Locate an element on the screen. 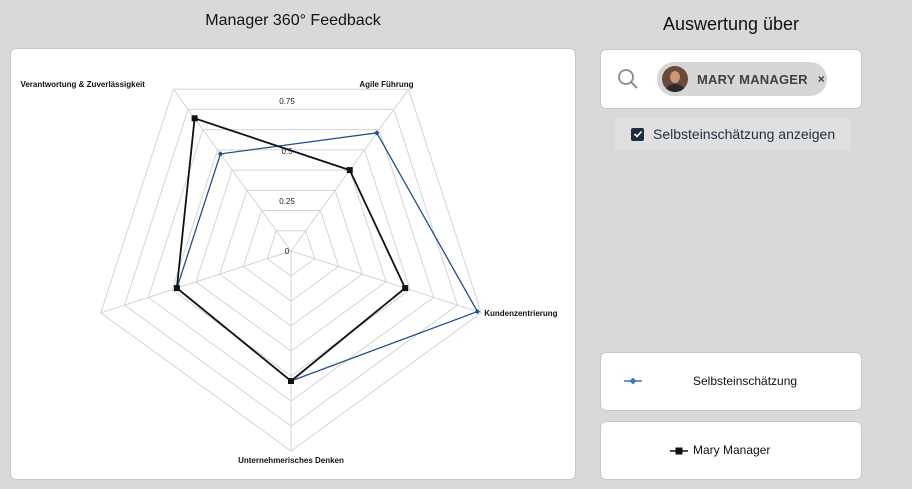  selected-person-chip: MARY MANAGER × is located at coordinates (742, 79).